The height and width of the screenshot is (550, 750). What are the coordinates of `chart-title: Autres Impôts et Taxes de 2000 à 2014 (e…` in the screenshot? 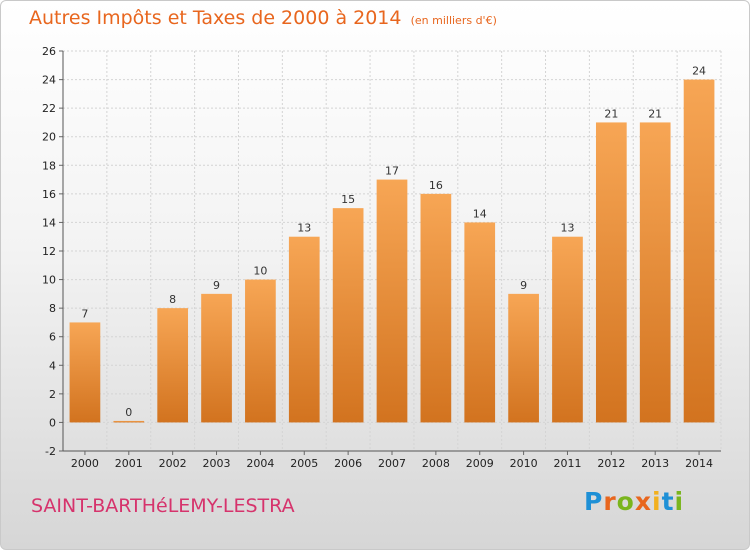 It's located at (263, 18).